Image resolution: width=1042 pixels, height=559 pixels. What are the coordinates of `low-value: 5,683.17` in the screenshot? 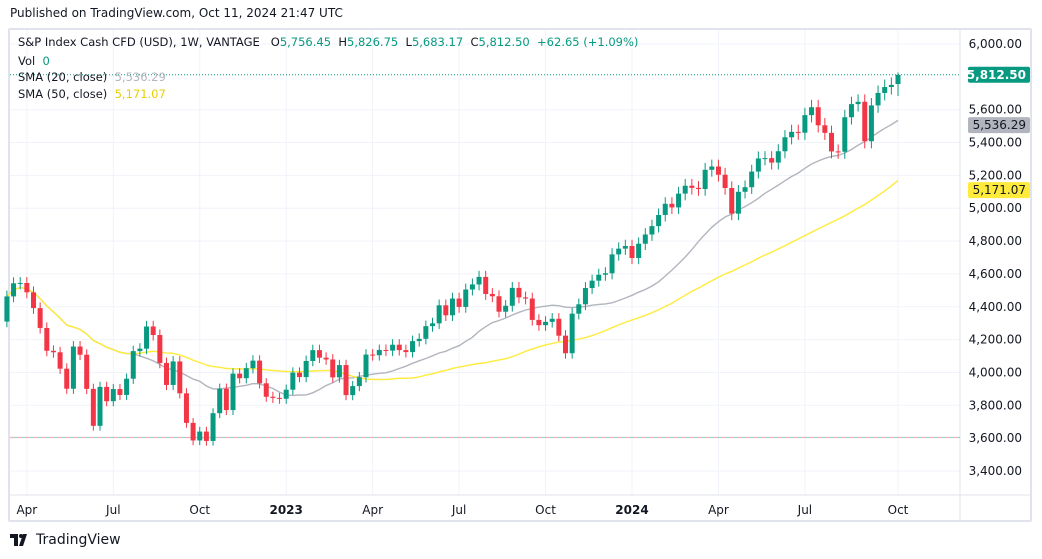 It's located at (437, 42).